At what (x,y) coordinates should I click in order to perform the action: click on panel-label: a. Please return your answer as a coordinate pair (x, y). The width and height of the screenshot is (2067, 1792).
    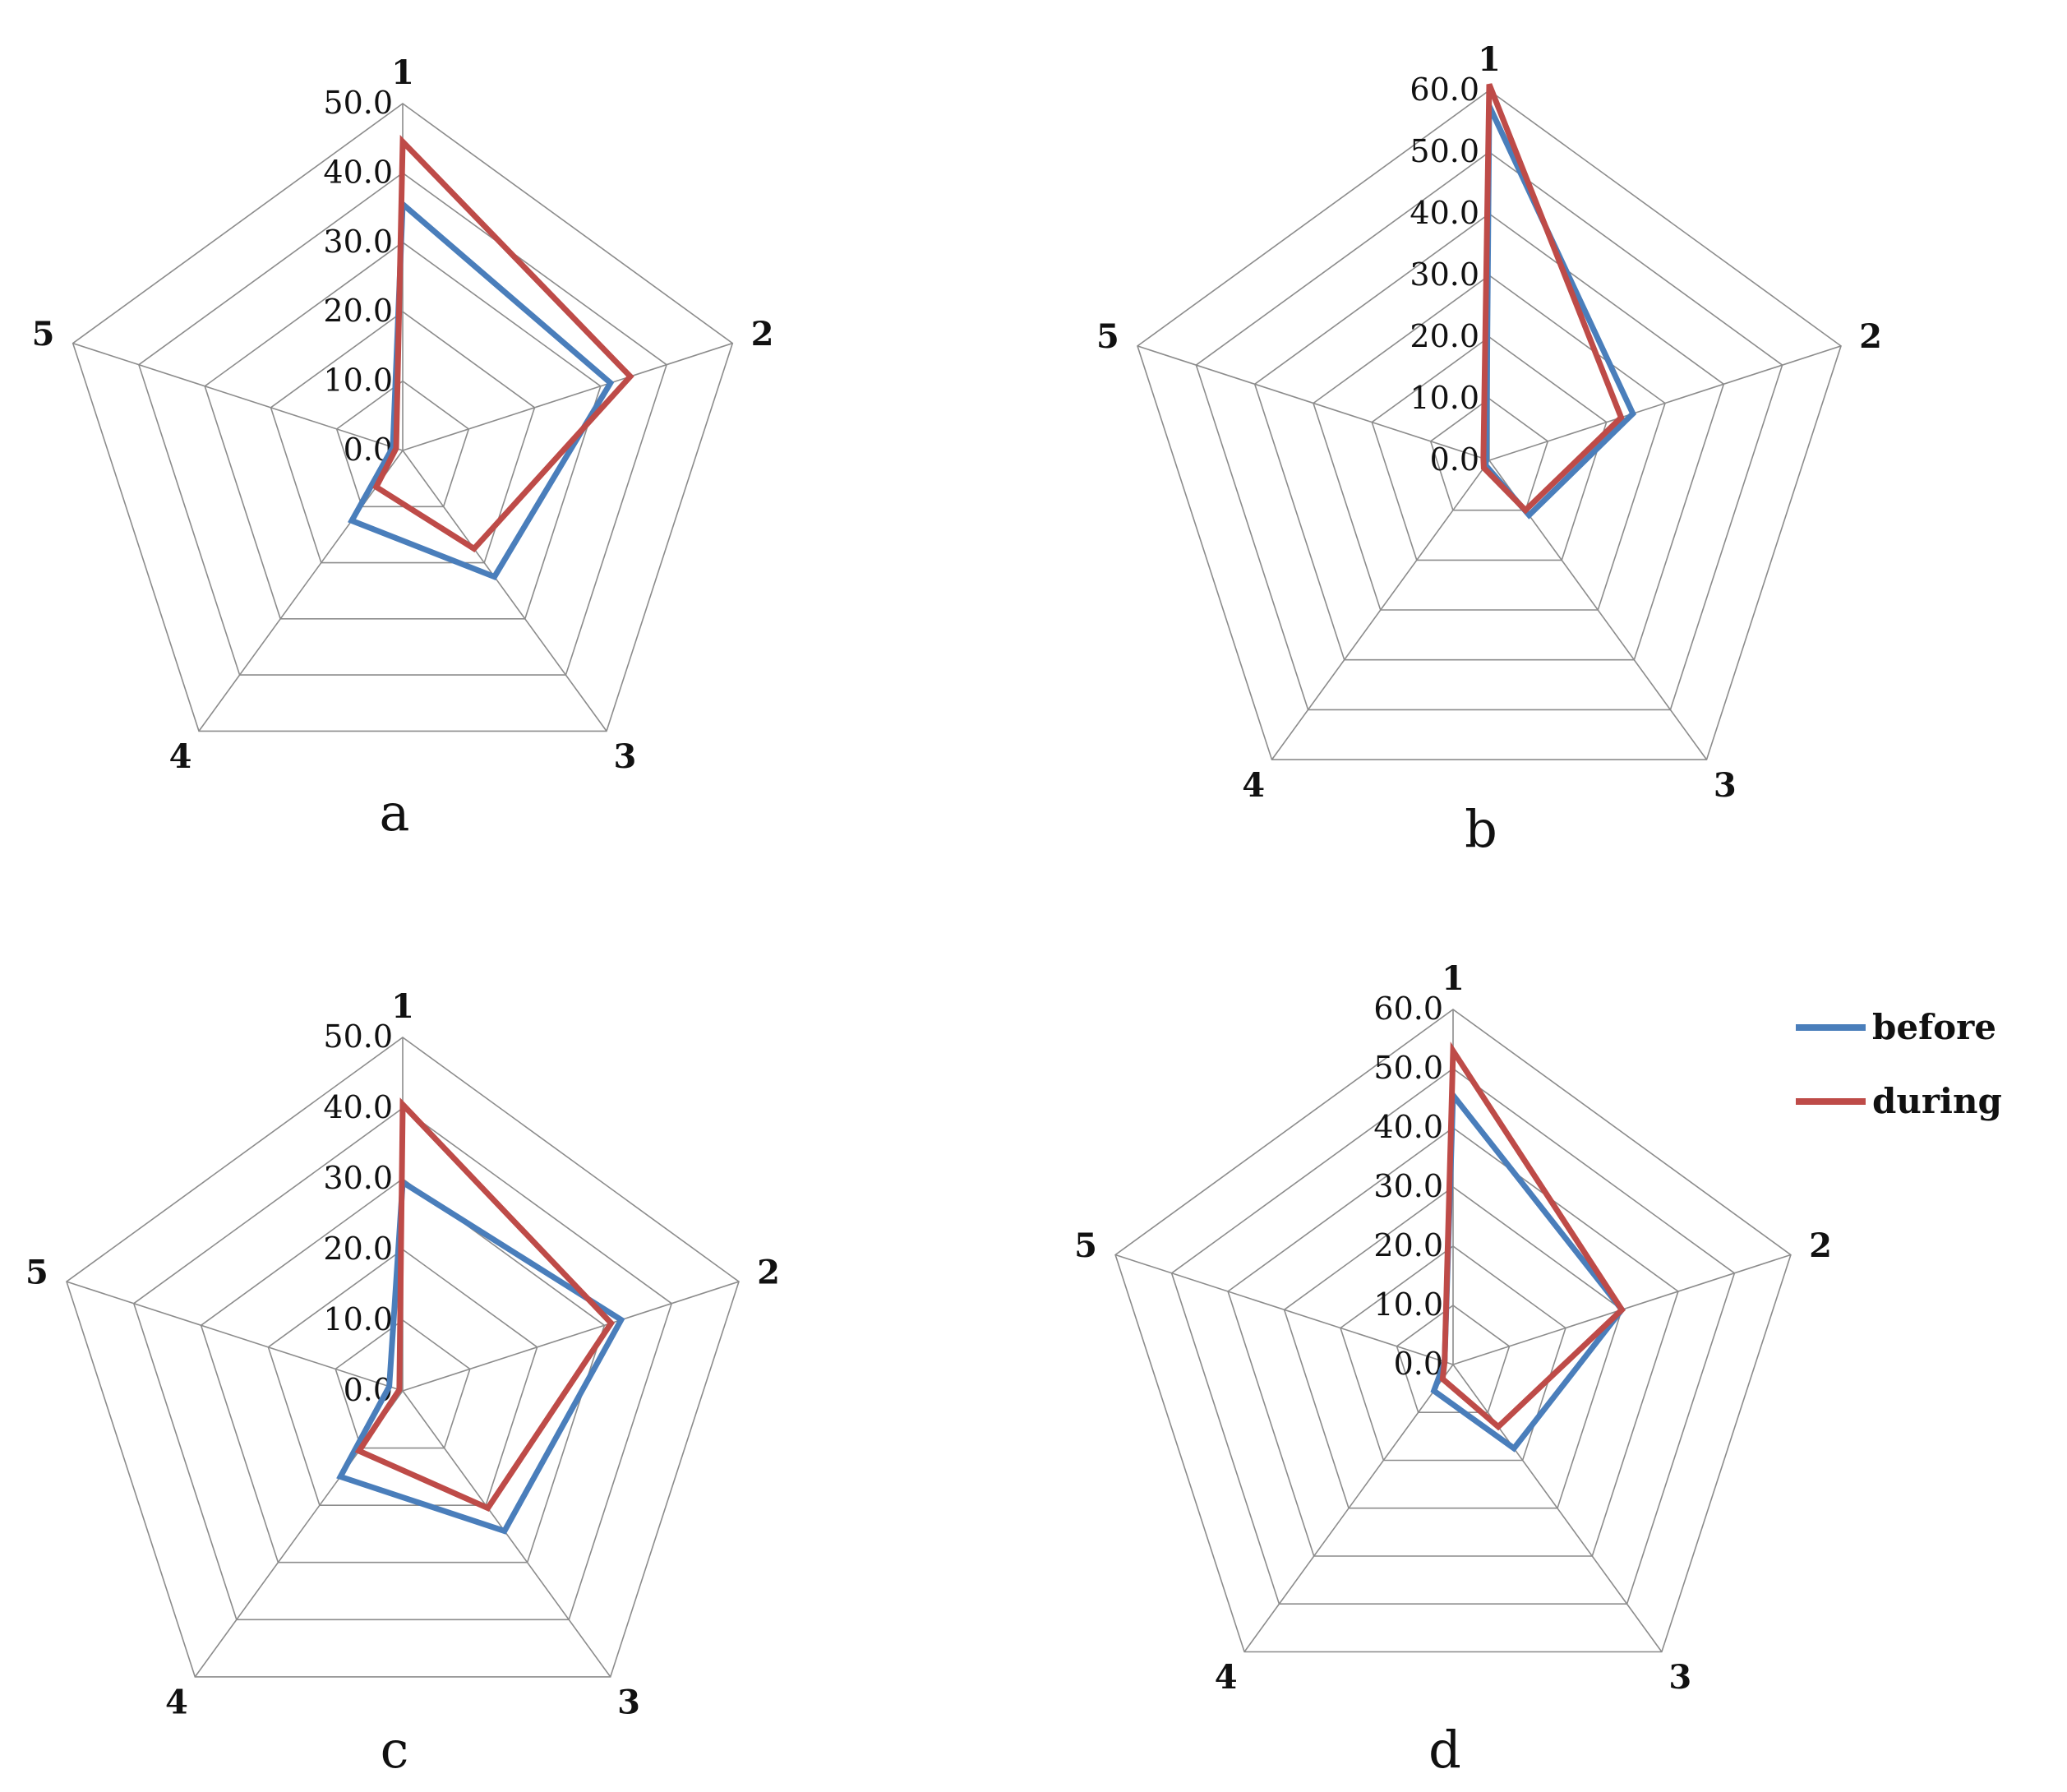
    Looking at the image, I should click on (395, 813).